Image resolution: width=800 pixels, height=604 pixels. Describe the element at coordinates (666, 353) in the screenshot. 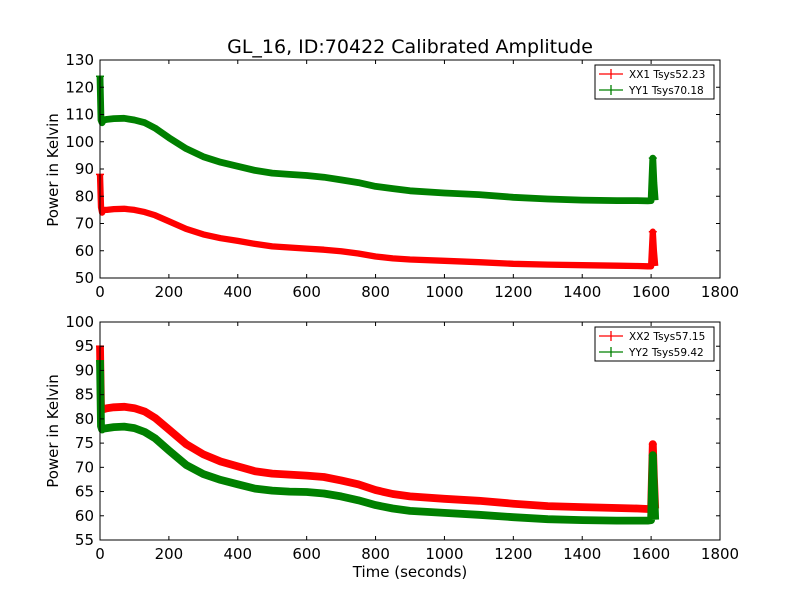

I see `legend-entry: YY2 Tsys59.42` at that location.